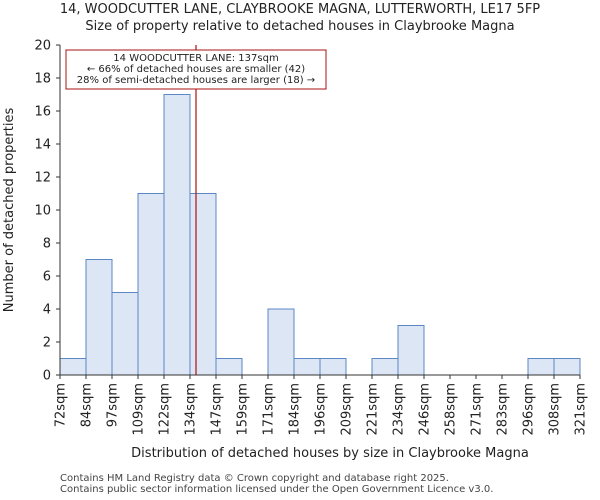 The image size is (600, 500). What do you see at coordinates (503, 409) in the screenshot?
I see `x-tick-label: 283sqm` at bounding box center [503, 409].